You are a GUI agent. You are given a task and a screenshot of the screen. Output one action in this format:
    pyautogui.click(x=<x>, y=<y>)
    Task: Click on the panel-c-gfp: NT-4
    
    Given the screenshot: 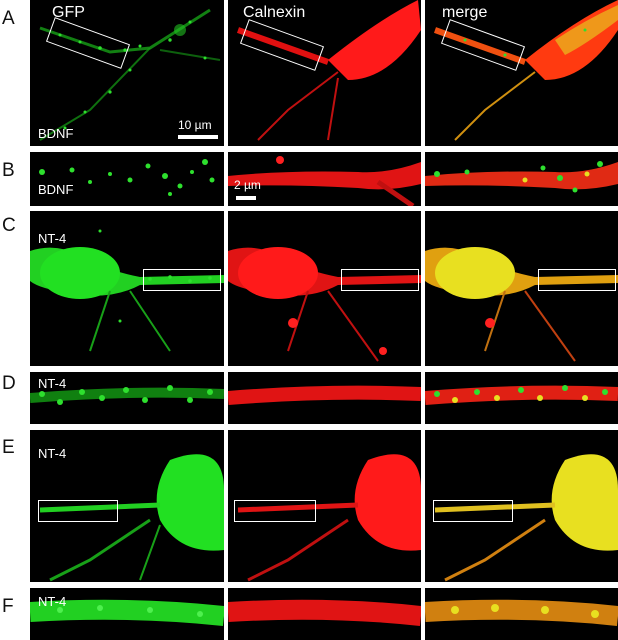 What is the action you would take?
    pyautogui.click(x=127, y=288)
    